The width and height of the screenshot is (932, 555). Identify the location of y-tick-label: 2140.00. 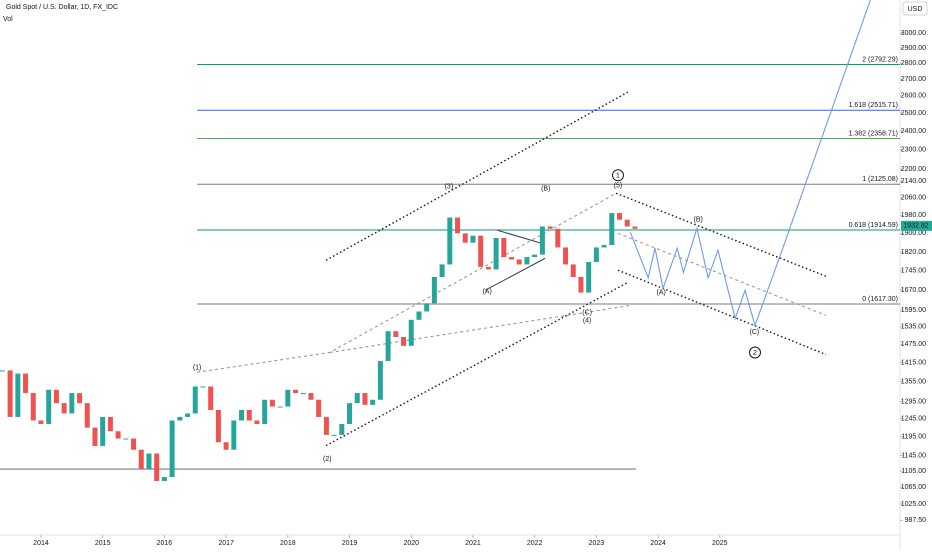
(913, 181).